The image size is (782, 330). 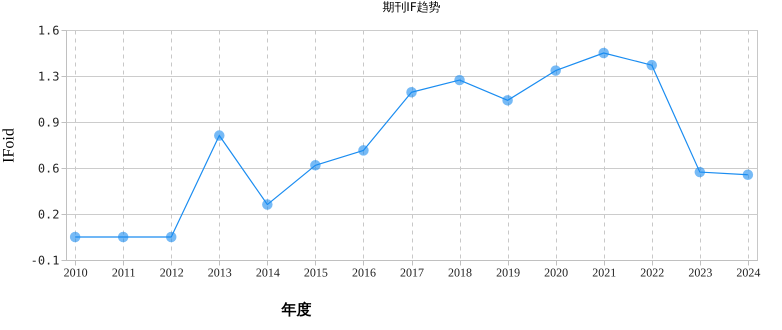 What do you see at coordinates (296, 309) in the screenshot?
I see `x-axis-title: 年度` at bounding box center [296, 309].